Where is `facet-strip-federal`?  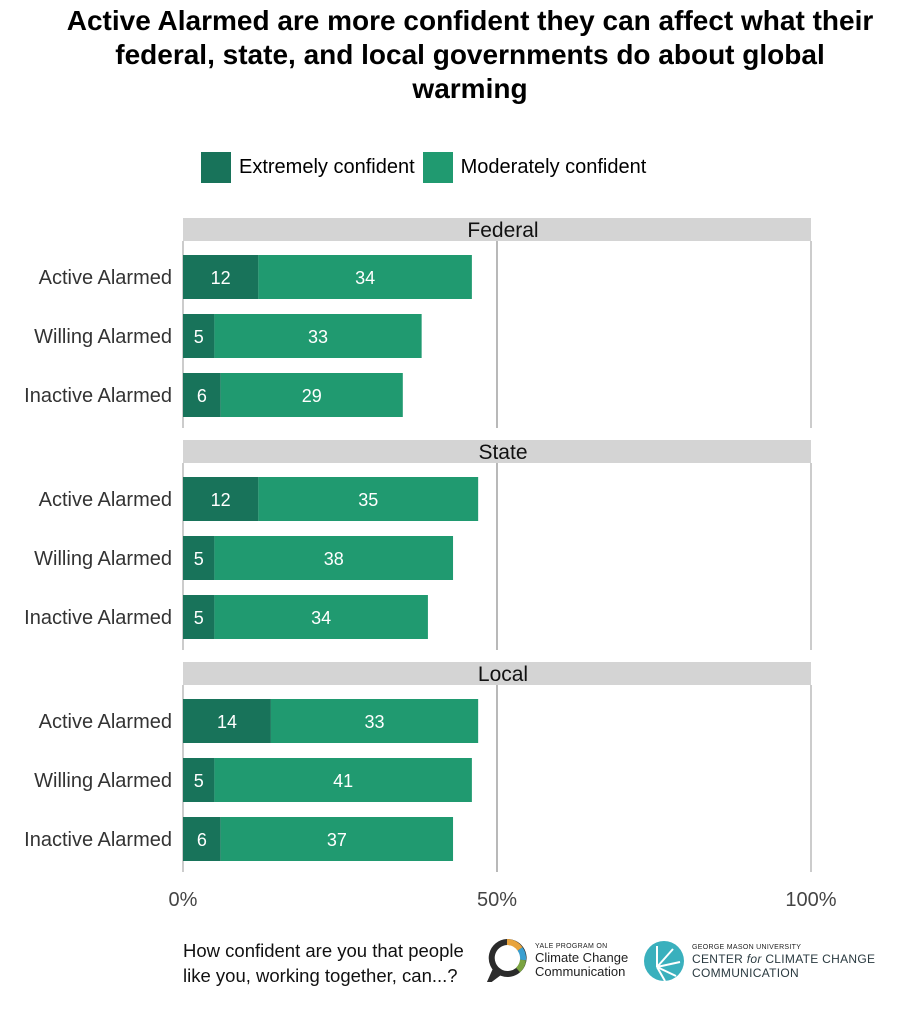 facet-strip-federal is located at coordinates (497, 229).